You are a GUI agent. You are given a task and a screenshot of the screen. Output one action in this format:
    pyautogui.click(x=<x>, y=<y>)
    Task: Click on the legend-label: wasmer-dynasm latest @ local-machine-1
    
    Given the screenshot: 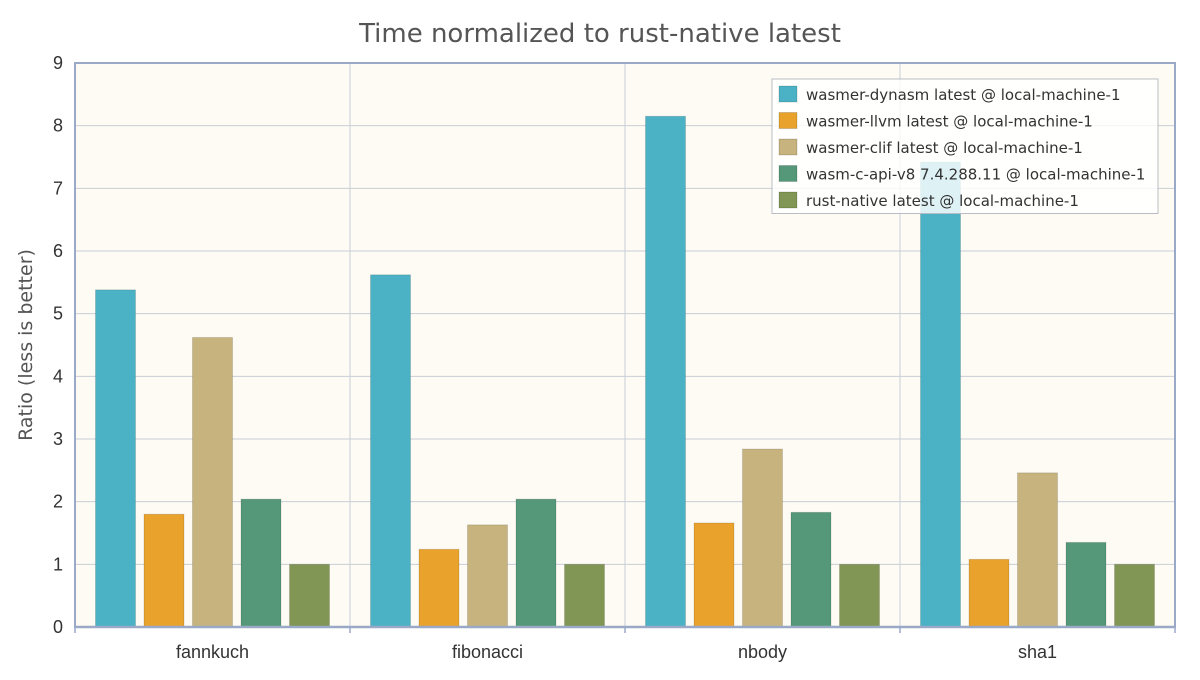 What is the action you would take?
    pyautogui.click(x=963, y=95)
    